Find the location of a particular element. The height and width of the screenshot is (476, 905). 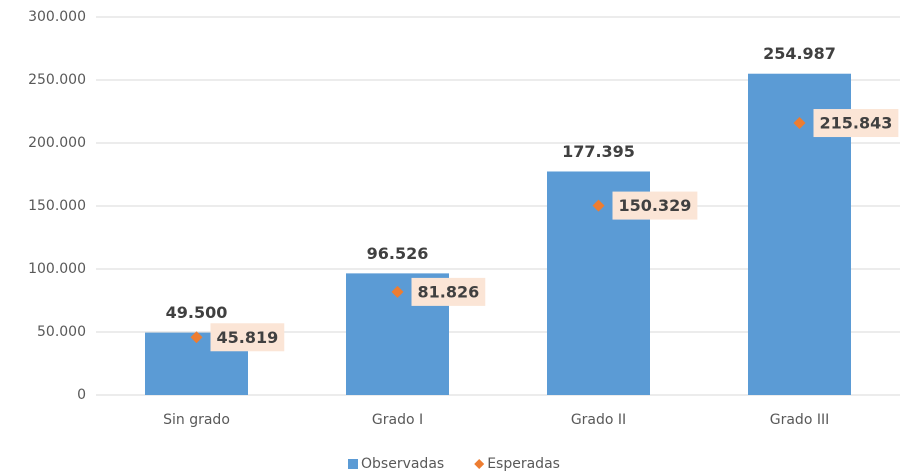

y-tick-label: 150.000 is located at coordinates (57, 206).